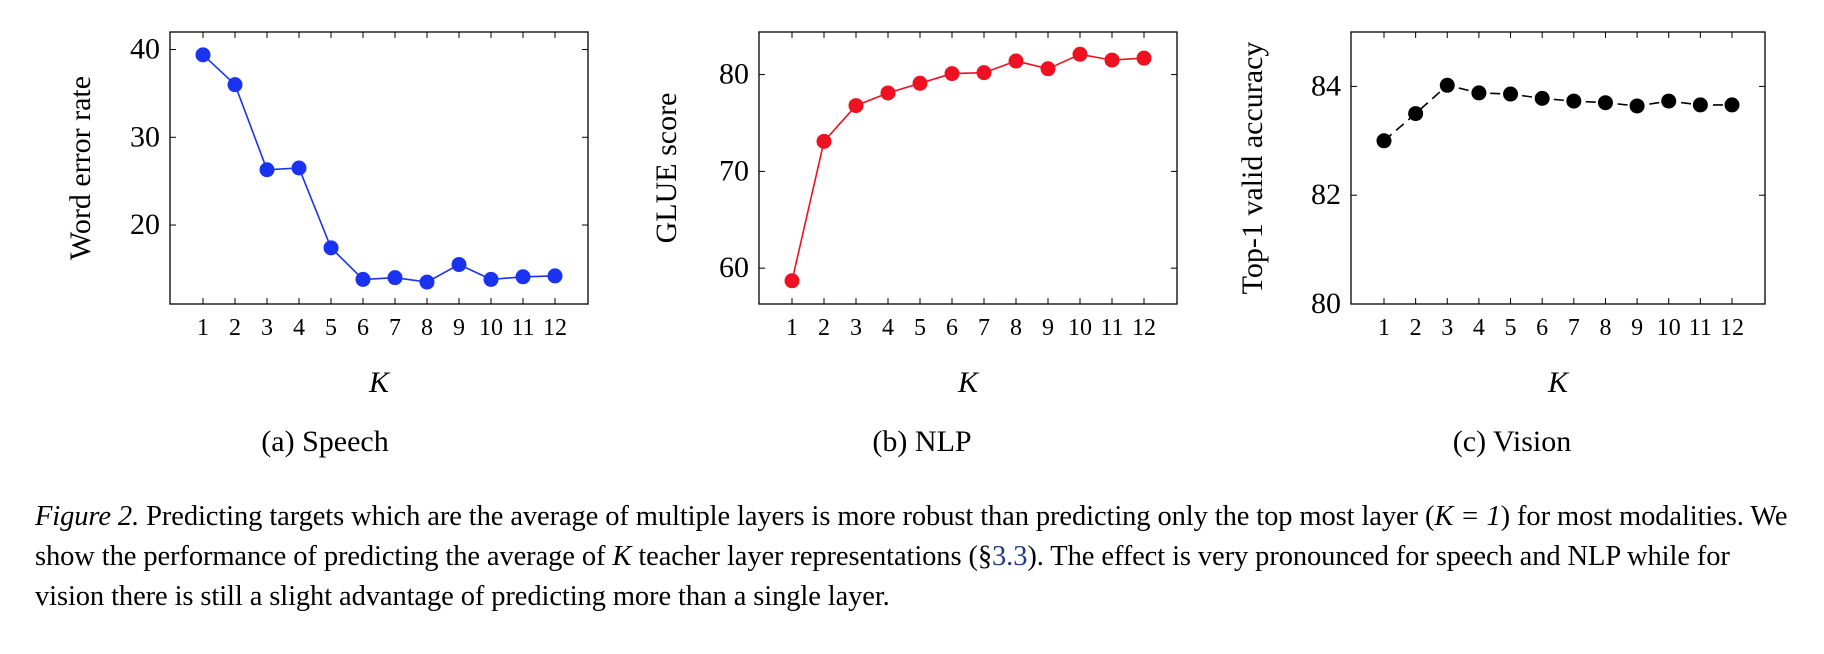 The height and width of the screenshot is (654, 1824). I want to click on y-tick-label: 70, so click(734, 170).